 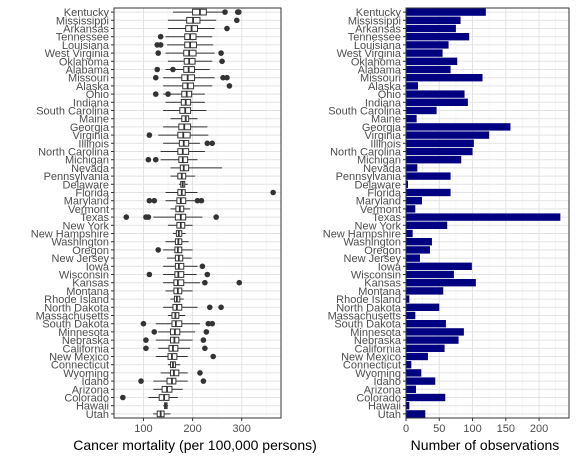 I want to click on boxplot-x-axis-label: Cancer mortality (per 100,000 persons), so click(x=195, y=445).